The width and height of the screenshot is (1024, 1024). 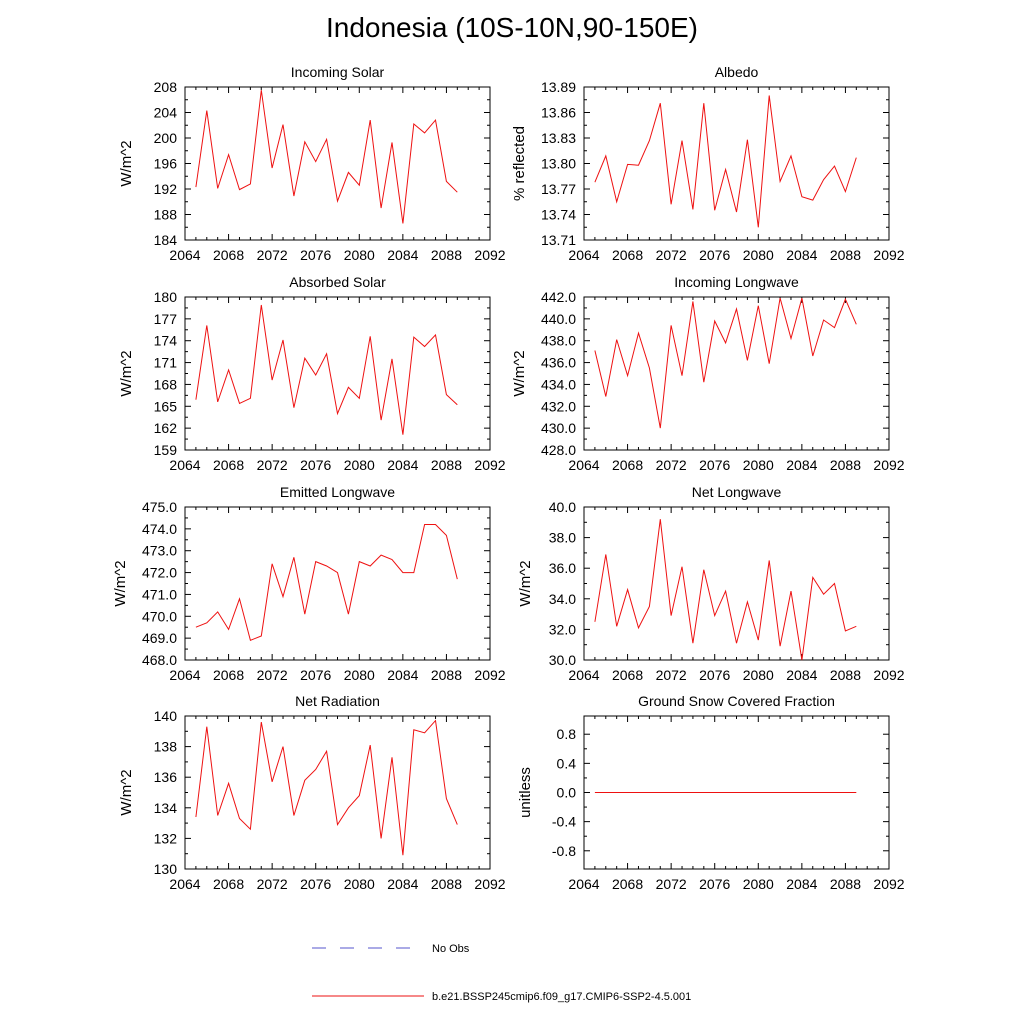 I want to click on y-tick-label: 200, so click(x=166, y=138).